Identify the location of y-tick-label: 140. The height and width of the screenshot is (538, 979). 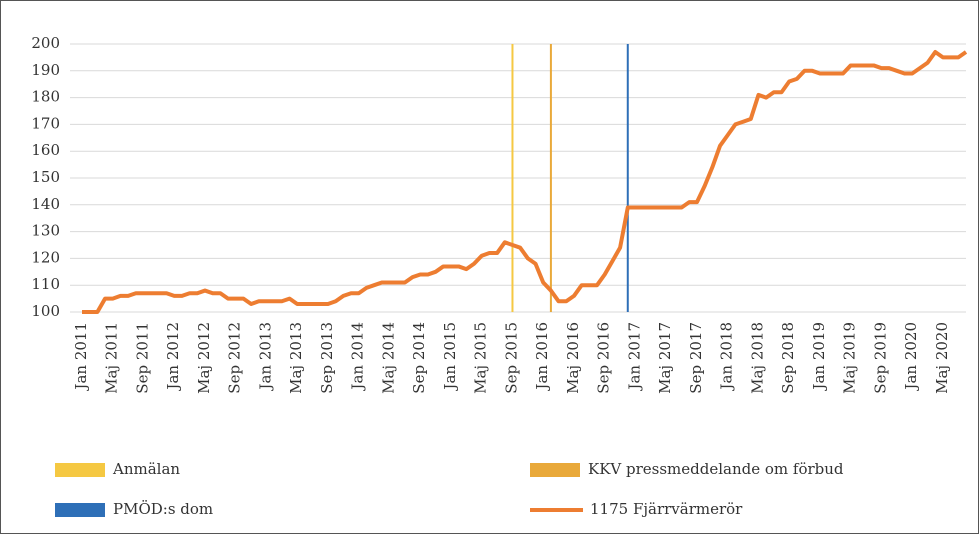
(45, 204).